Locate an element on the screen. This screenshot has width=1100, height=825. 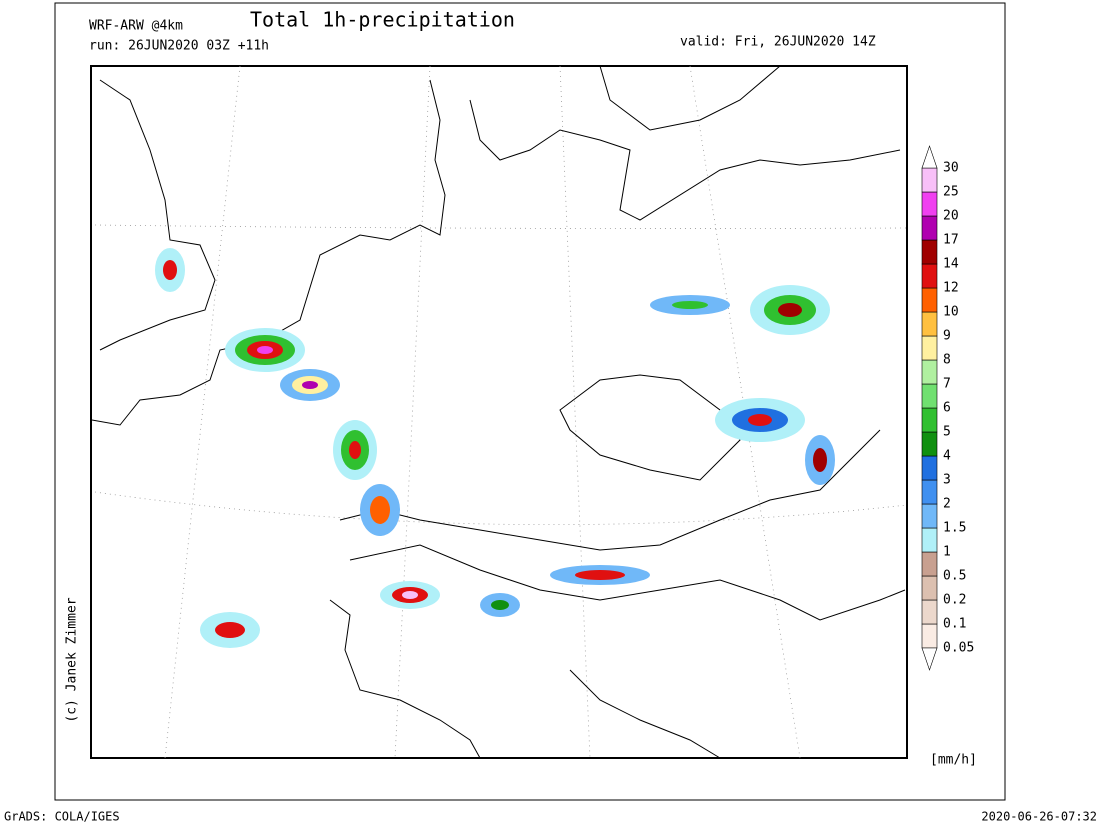
colorbar-label: 0.05 is located at coordinates (958, 648).